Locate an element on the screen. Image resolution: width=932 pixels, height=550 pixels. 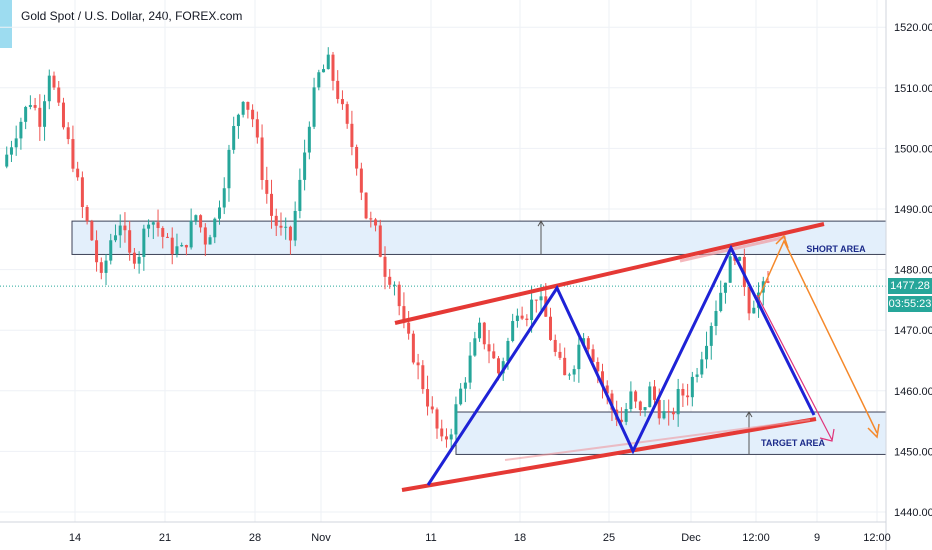
chart-corner-tab is located at coordinates (6, 24).